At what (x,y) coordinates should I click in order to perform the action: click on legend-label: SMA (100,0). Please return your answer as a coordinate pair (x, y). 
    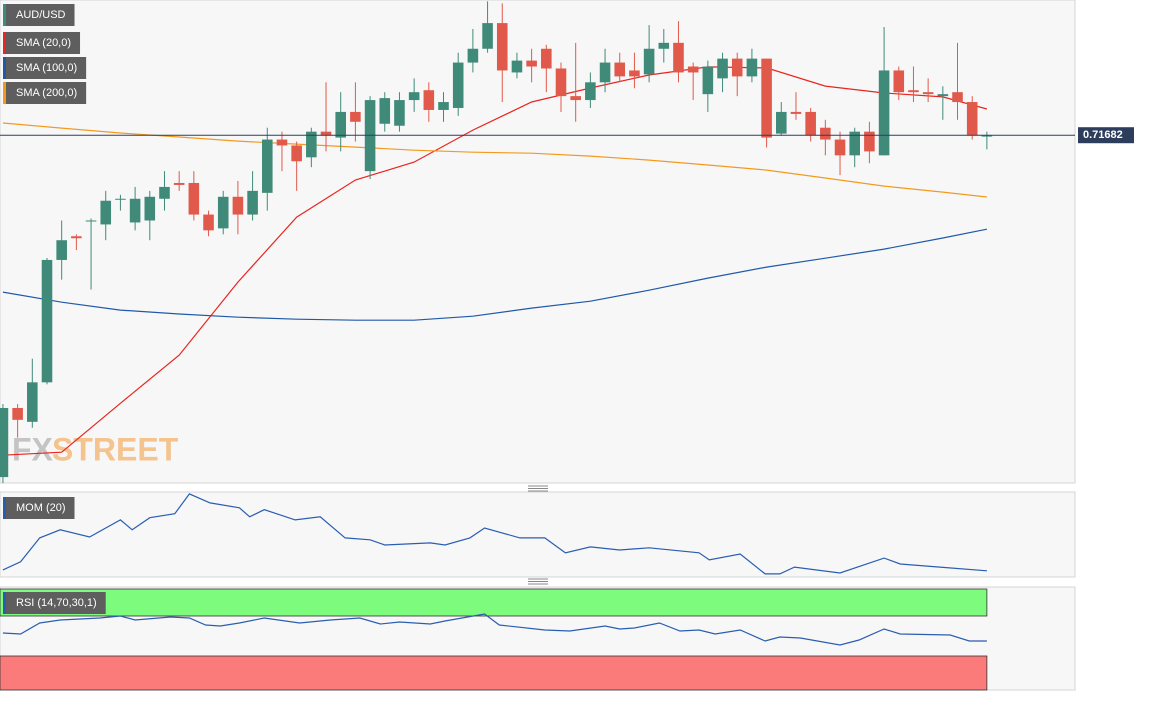
    Looking at the image, I should click on (46, 68).